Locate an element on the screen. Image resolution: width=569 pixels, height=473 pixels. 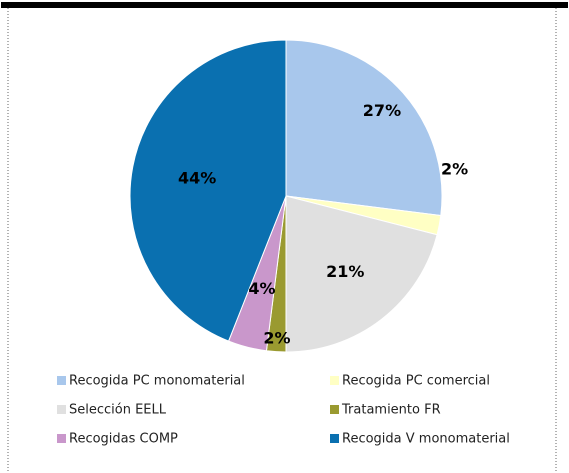
legend-label: Recogida PC comercial is located at coordinates (416, 381).